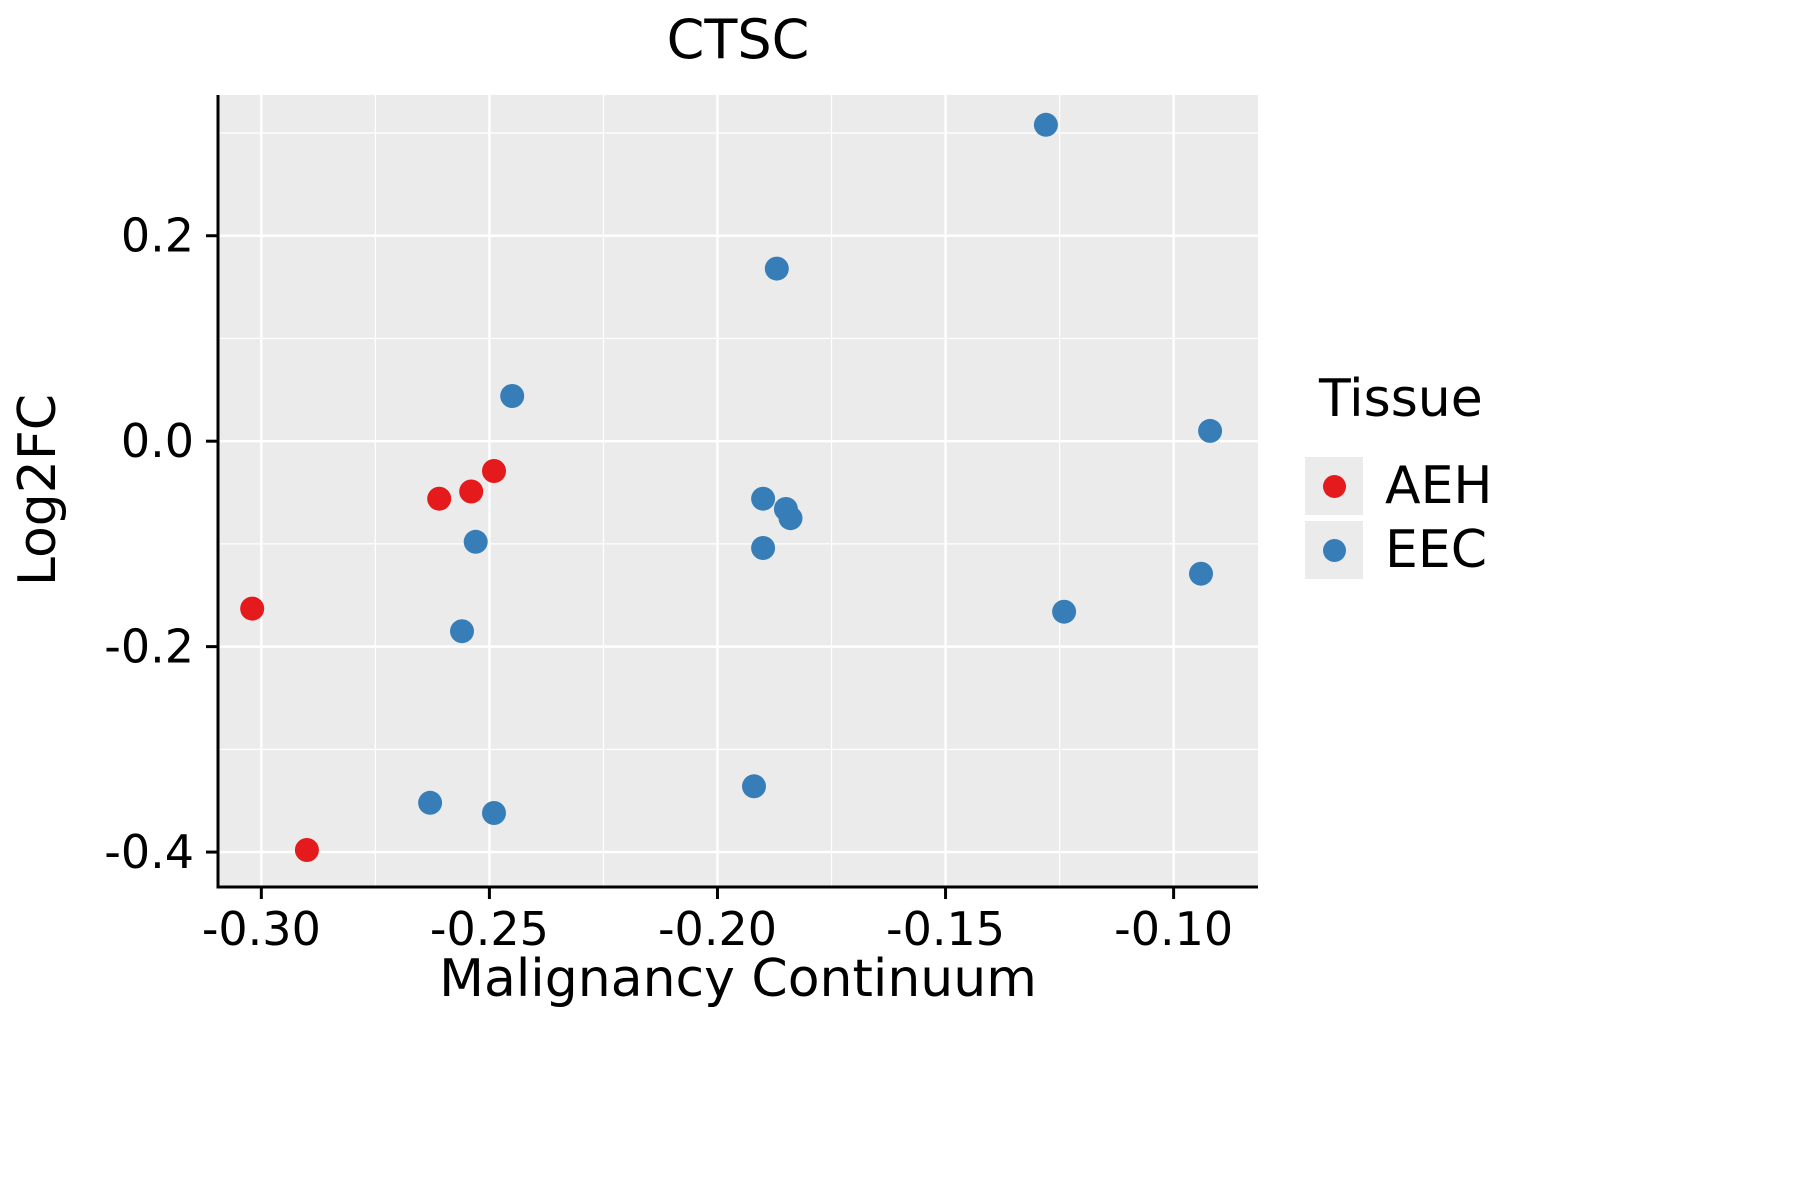  I want to click on legend-dot-aeh, so click(1334, 486).